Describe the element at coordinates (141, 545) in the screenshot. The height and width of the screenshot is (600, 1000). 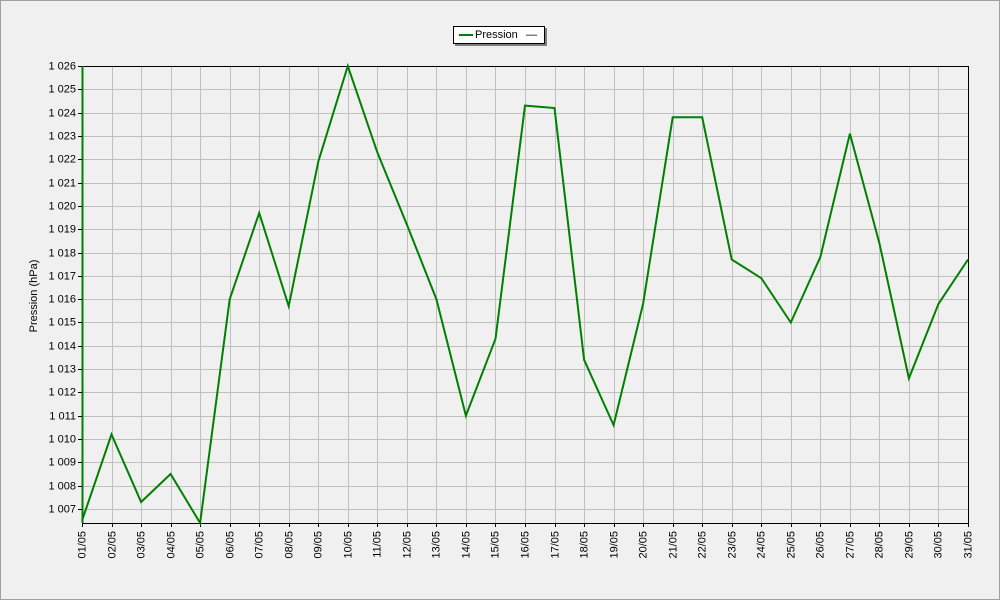
I see `x-tick-label: 03/05` at that location.